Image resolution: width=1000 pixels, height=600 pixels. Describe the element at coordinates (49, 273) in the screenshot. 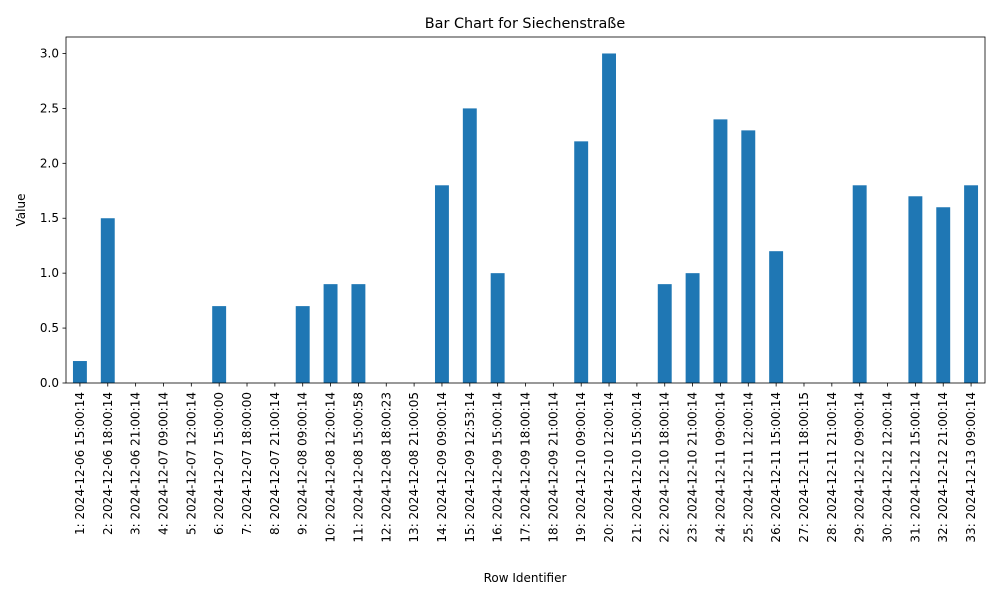

I see `y-tick-label: 1.0` at that location.